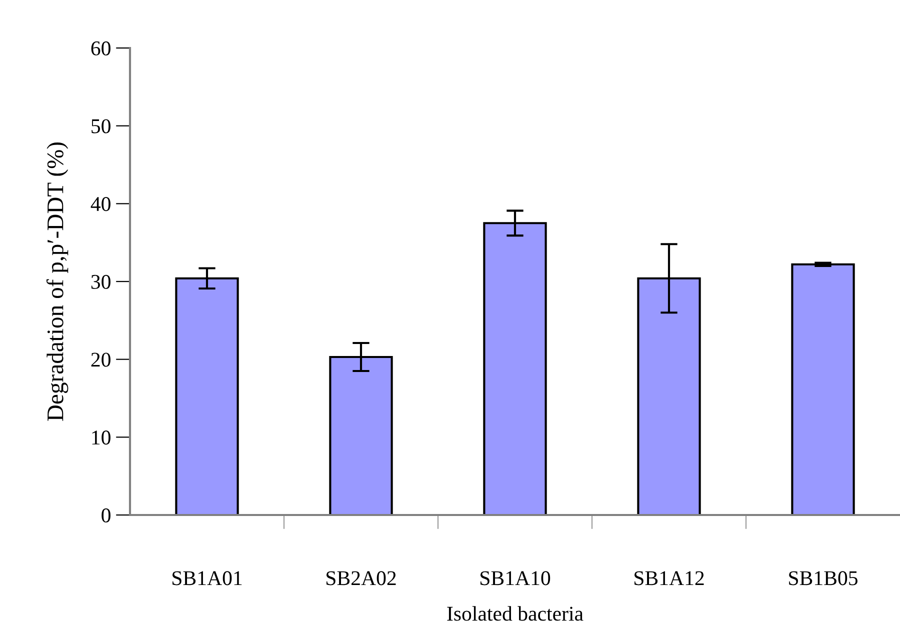 The height and width of the screenshot is (632, 900). I want to click on x-tick-label: SB1B05, so click(823, 578).